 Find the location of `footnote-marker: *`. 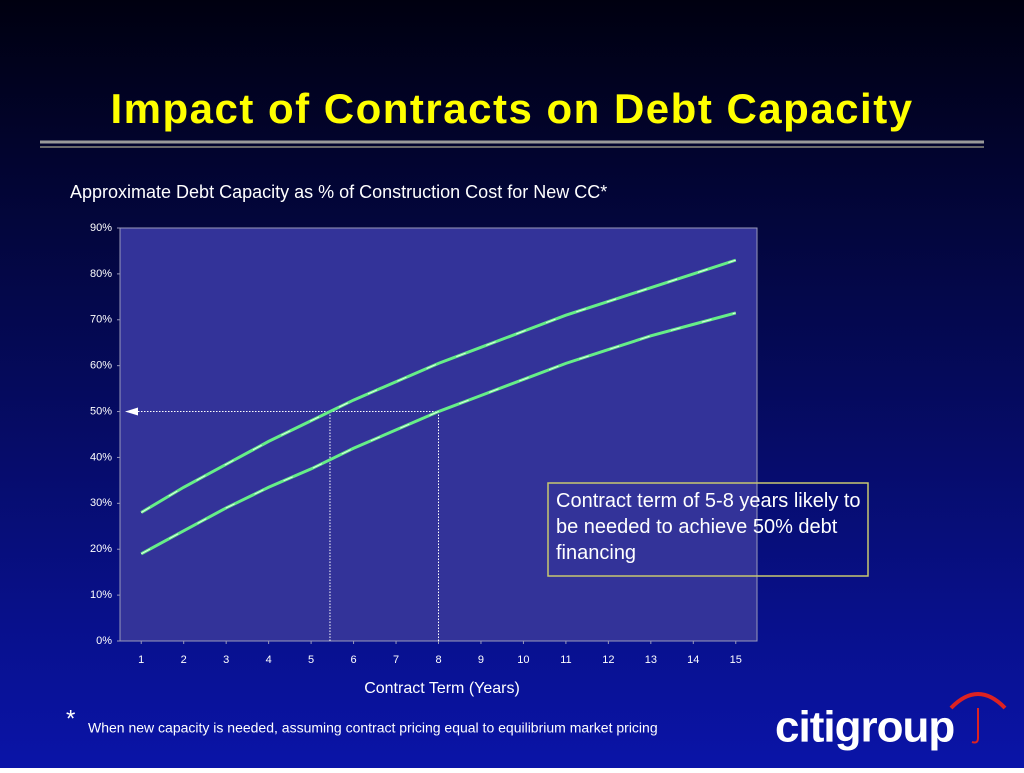

footnote-marker: * is located at coordinates (70, 718).